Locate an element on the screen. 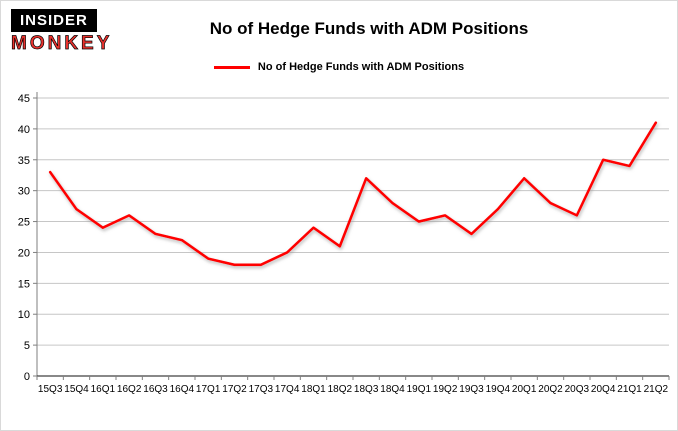 The height and width of the screenshot is (431, 678). x-axis-label: 17Q2 is located at coordinates (234, 389).